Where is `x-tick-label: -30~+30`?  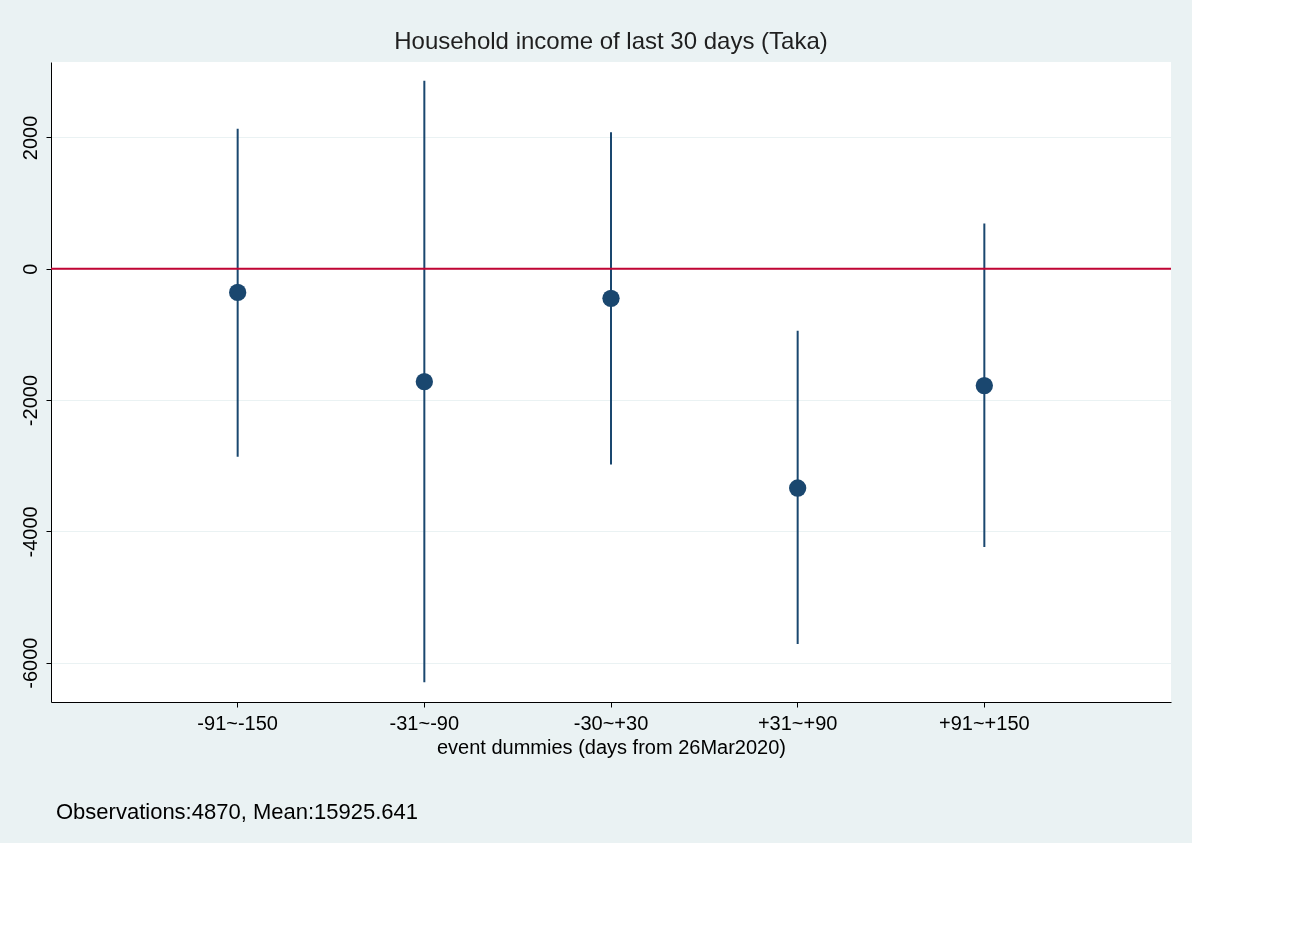 x-tick-label: -30~+30 is located at coordinates (611, 722).